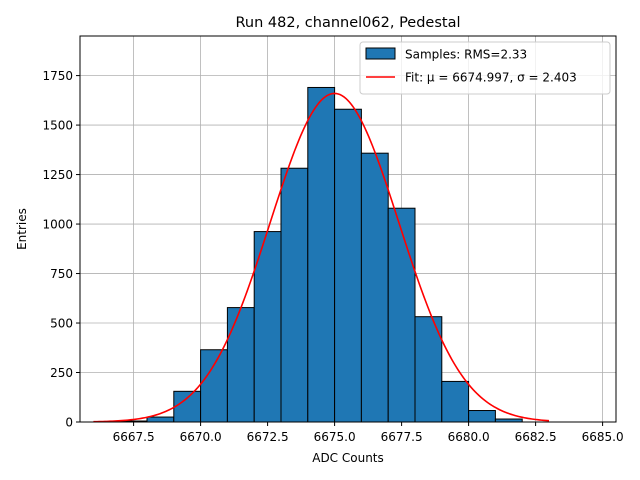  Describe the element at coordinates (57, 175) in the screenshot. I see `y-tick-label: 1250` at that location.